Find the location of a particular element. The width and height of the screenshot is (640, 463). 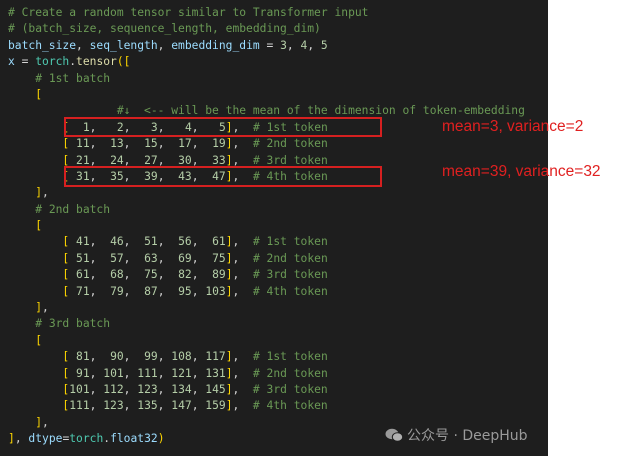

code-line: # 1st batch is located at coordinates (73, 78).